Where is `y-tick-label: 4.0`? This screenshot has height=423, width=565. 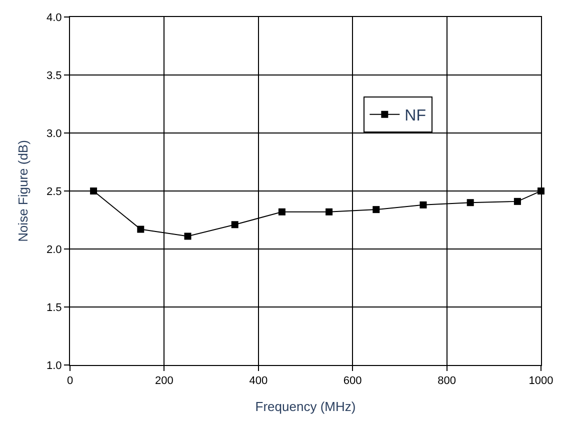 y-tick-label: 4.0 is located at coordinates (54, 18).